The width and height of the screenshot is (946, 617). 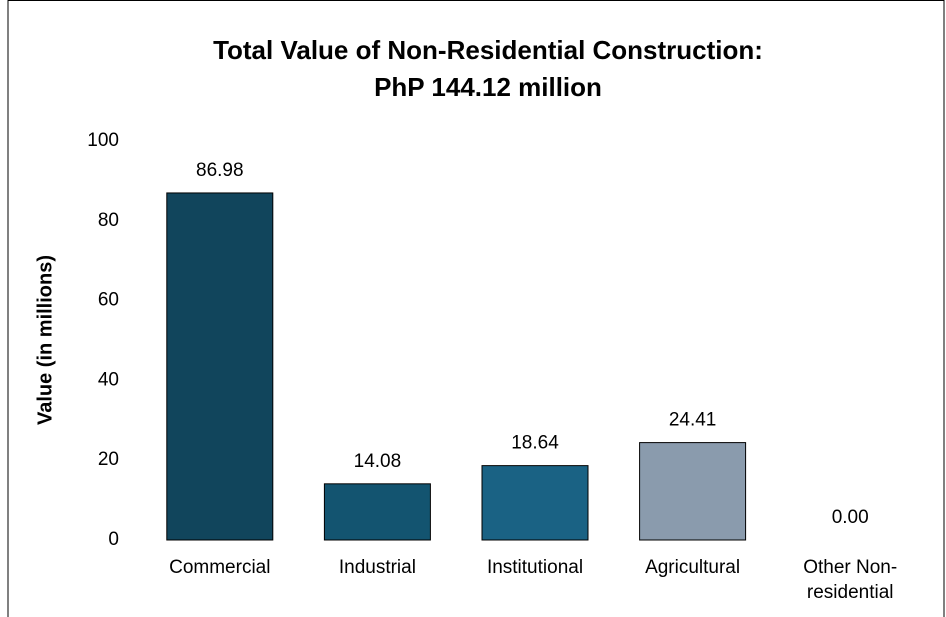 I want to click on y-tick-label: 40, so click(x=108, y=379).